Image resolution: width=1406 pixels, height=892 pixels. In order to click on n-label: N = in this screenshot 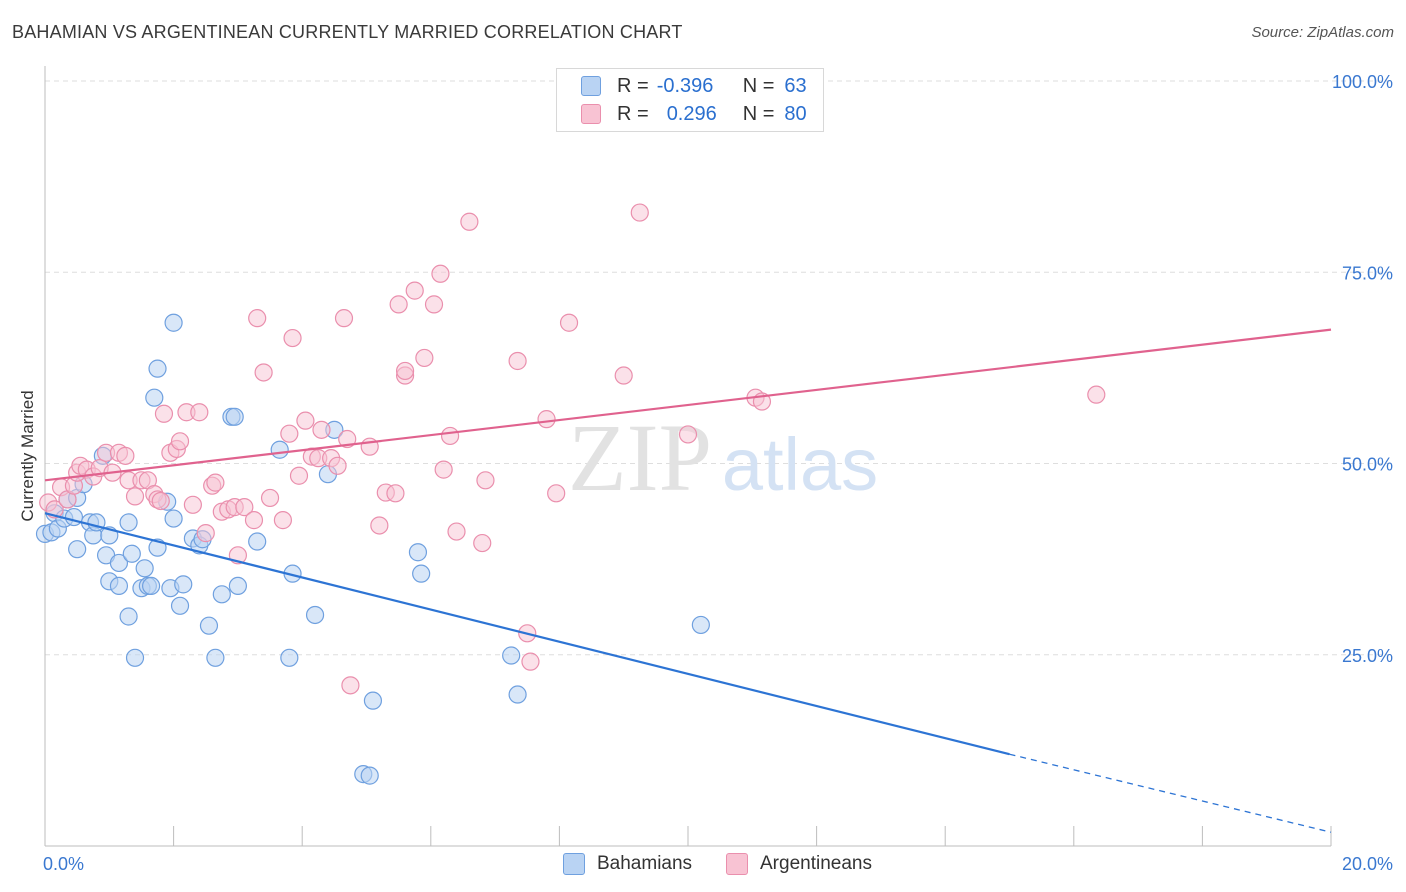, I will do `click(758, 113)`.